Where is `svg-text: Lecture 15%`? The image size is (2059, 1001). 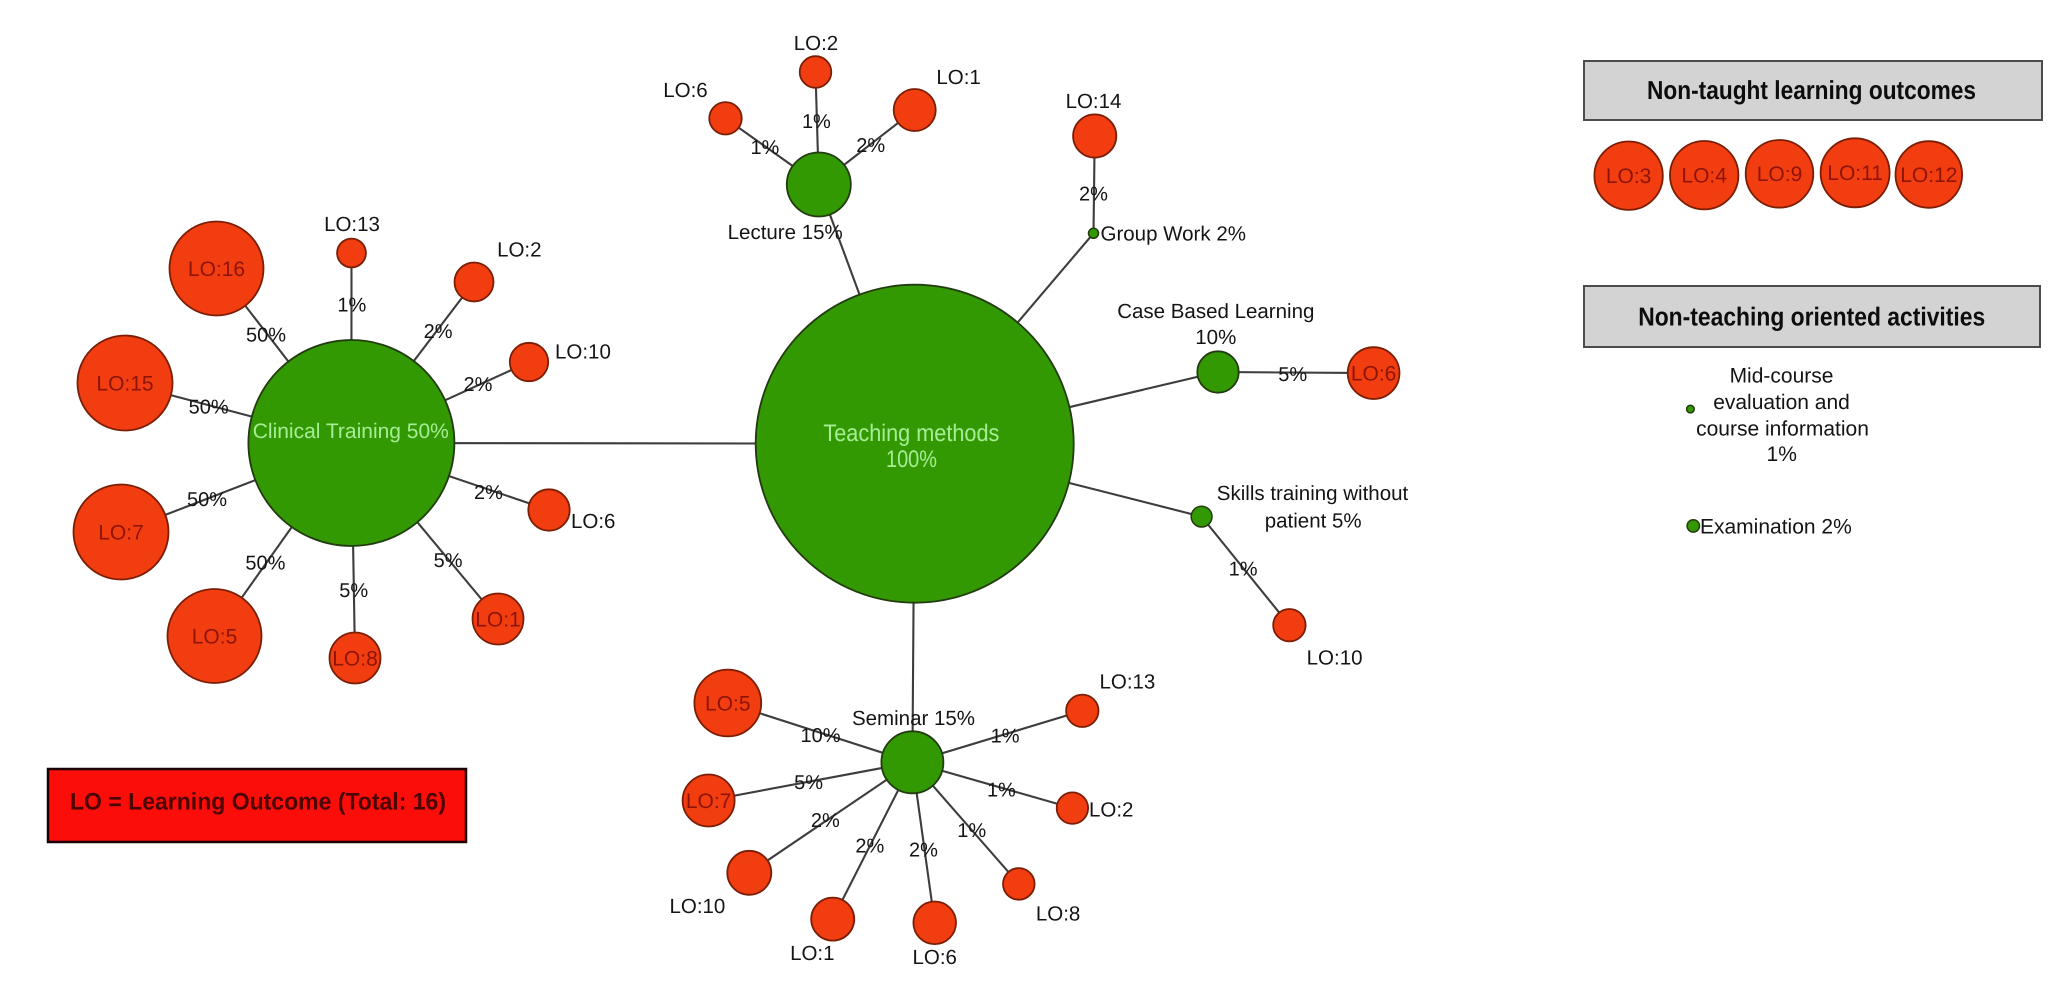 svg-text: Lecture 15% is located at coordinates (785, 232).